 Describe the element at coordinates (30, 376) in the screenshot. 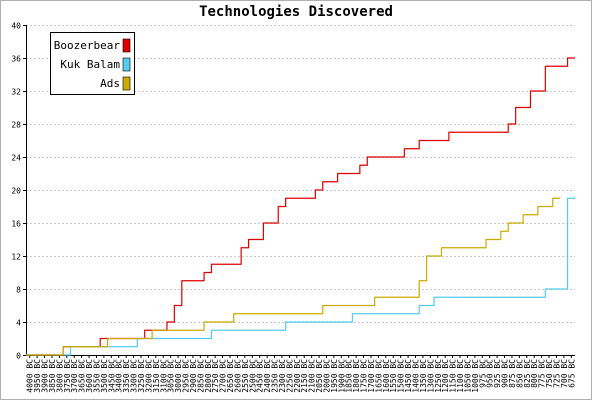

I see `x-tick-label: 4000 BC` at that location.